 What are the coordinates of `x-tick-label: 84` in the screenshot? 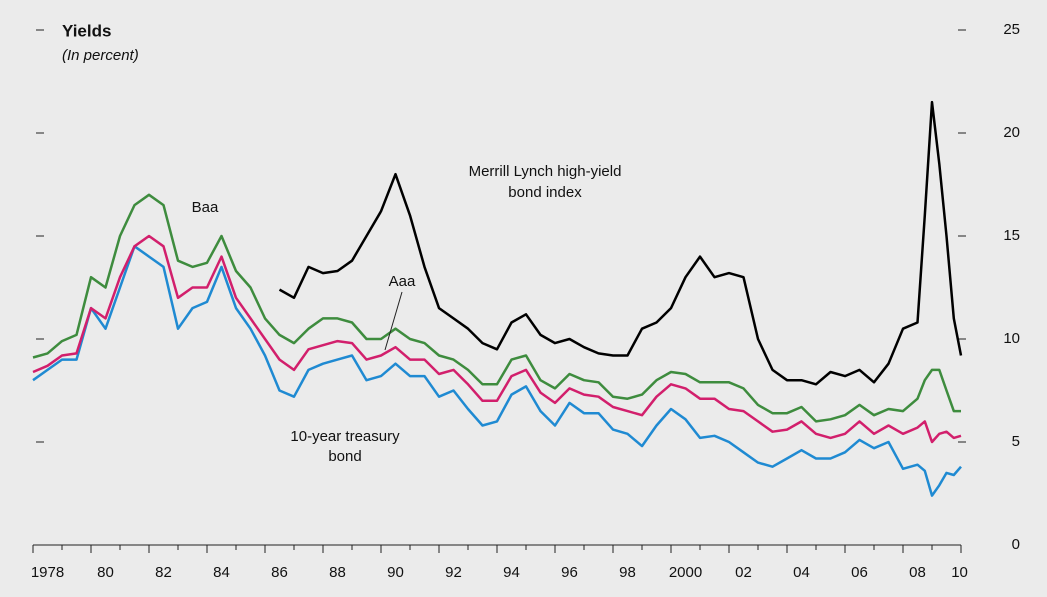 It's located at (221, 572).